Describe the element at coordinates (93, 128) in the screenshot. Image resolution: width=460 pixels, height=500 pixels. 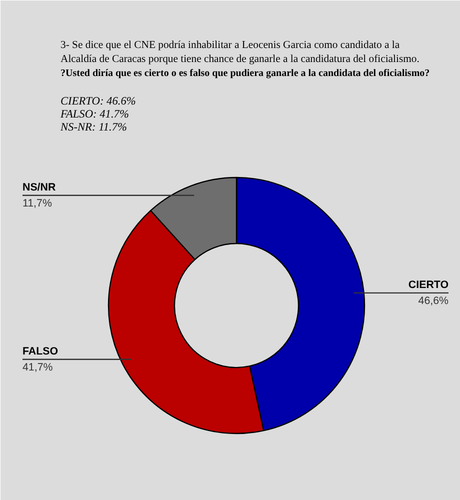
I see `text: NS-NR: 11.7%` at that location.